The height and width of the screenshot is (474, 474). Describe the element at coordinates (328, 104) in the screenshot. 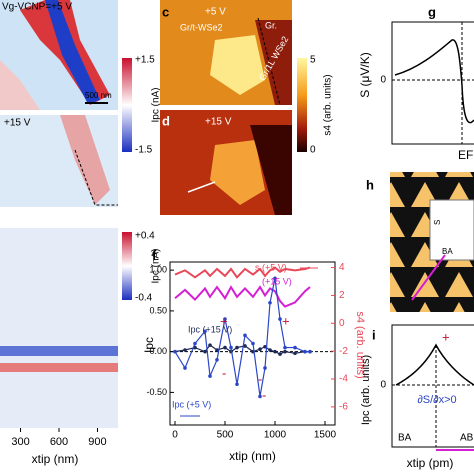

I see `colorbar-label: s4 (arb. units)` at that location.